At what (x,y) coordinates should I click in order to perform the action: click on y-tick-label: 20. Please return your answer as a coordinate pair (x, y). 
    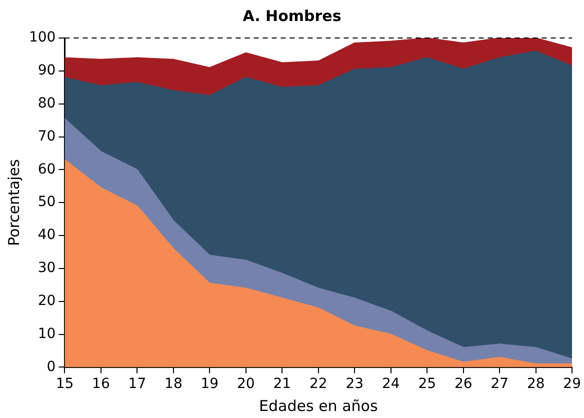
    Looking at the image, I should click on (47, 301).